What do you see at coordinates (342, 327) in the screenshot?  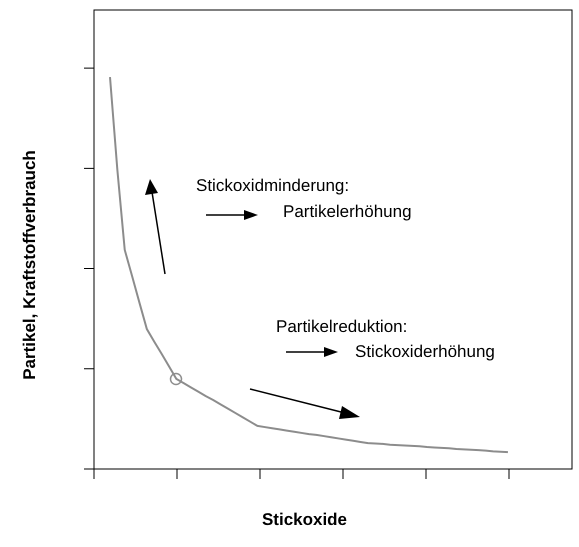 I see `annotation: Partikelreduktion:` at bounding box center [342, 327].